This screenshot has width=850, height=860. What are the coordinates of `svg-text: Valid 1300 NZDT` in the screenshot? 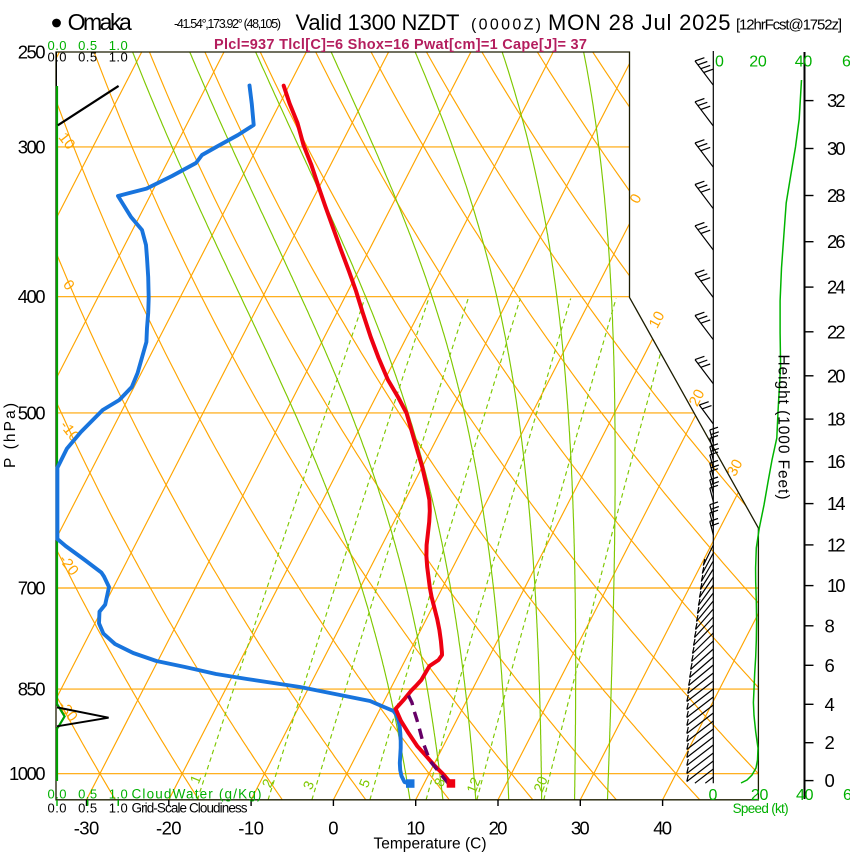 It's located at (378, 22).